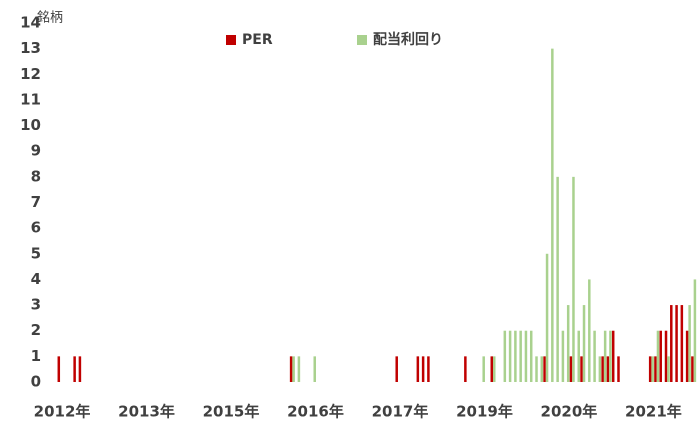 The height and width of the screenshot is (446, 700). I want to click on y-axis-label: 銘柄, so click(50, 18).